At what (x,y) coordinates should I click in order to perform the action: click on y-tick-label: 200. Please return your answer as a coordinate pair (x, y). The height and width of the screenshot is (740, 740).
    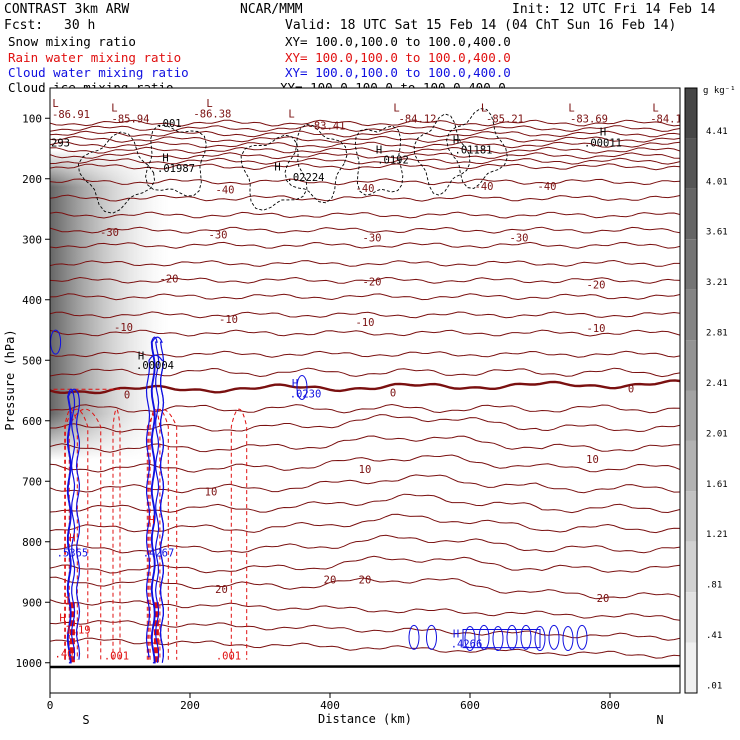
    Looking at the image, I should click on (32, 179).